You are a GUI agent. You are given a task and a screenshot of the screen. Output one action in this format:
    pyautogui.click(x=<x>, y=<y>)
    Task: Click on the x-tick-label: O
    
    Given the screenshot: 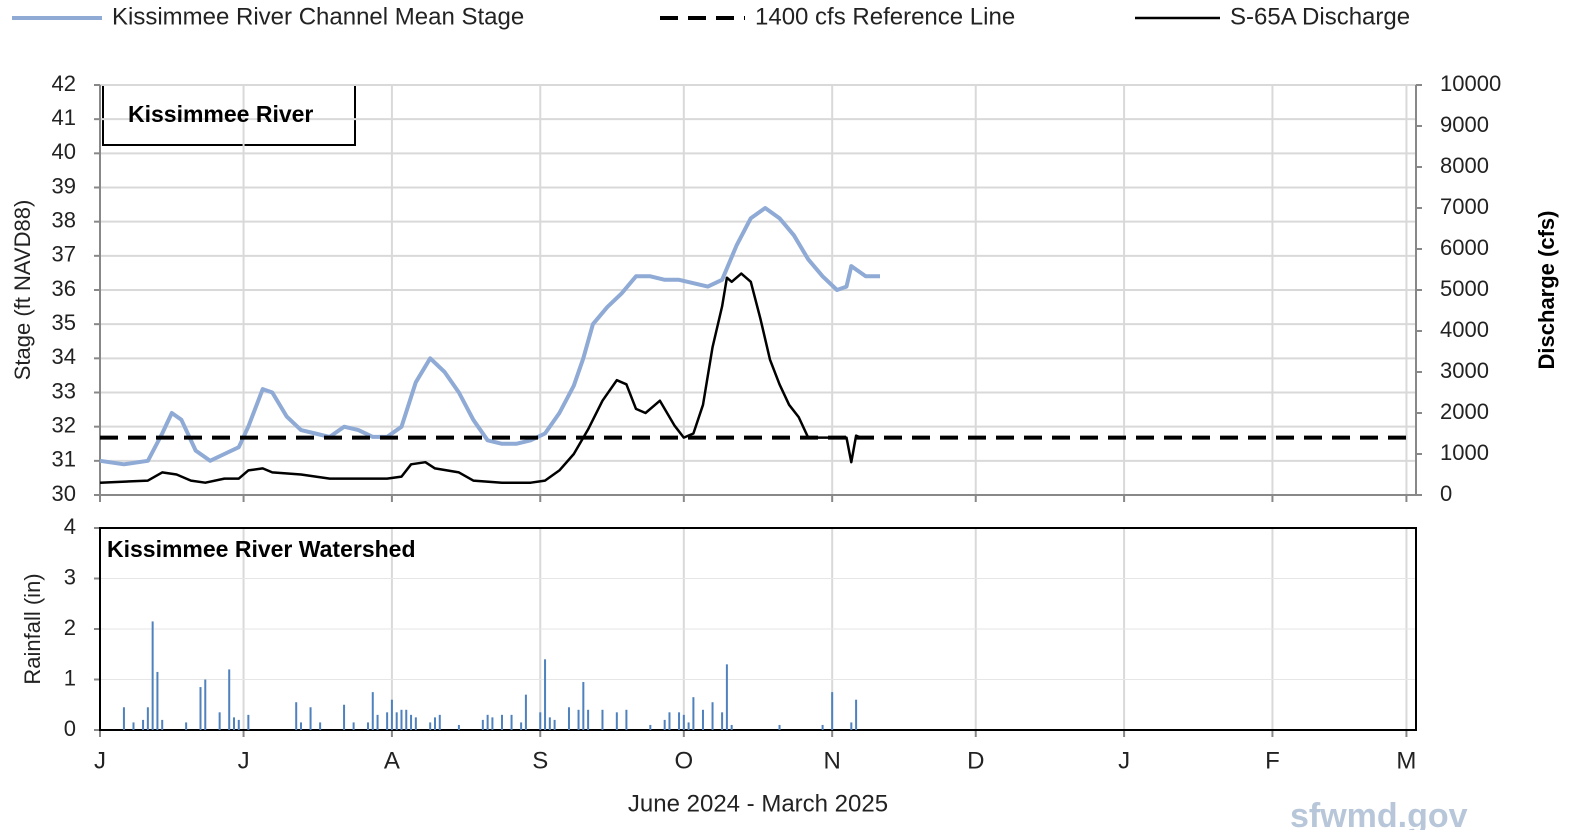 What is the action you would take?
    pyautogui.click(x=683, y=760)
    